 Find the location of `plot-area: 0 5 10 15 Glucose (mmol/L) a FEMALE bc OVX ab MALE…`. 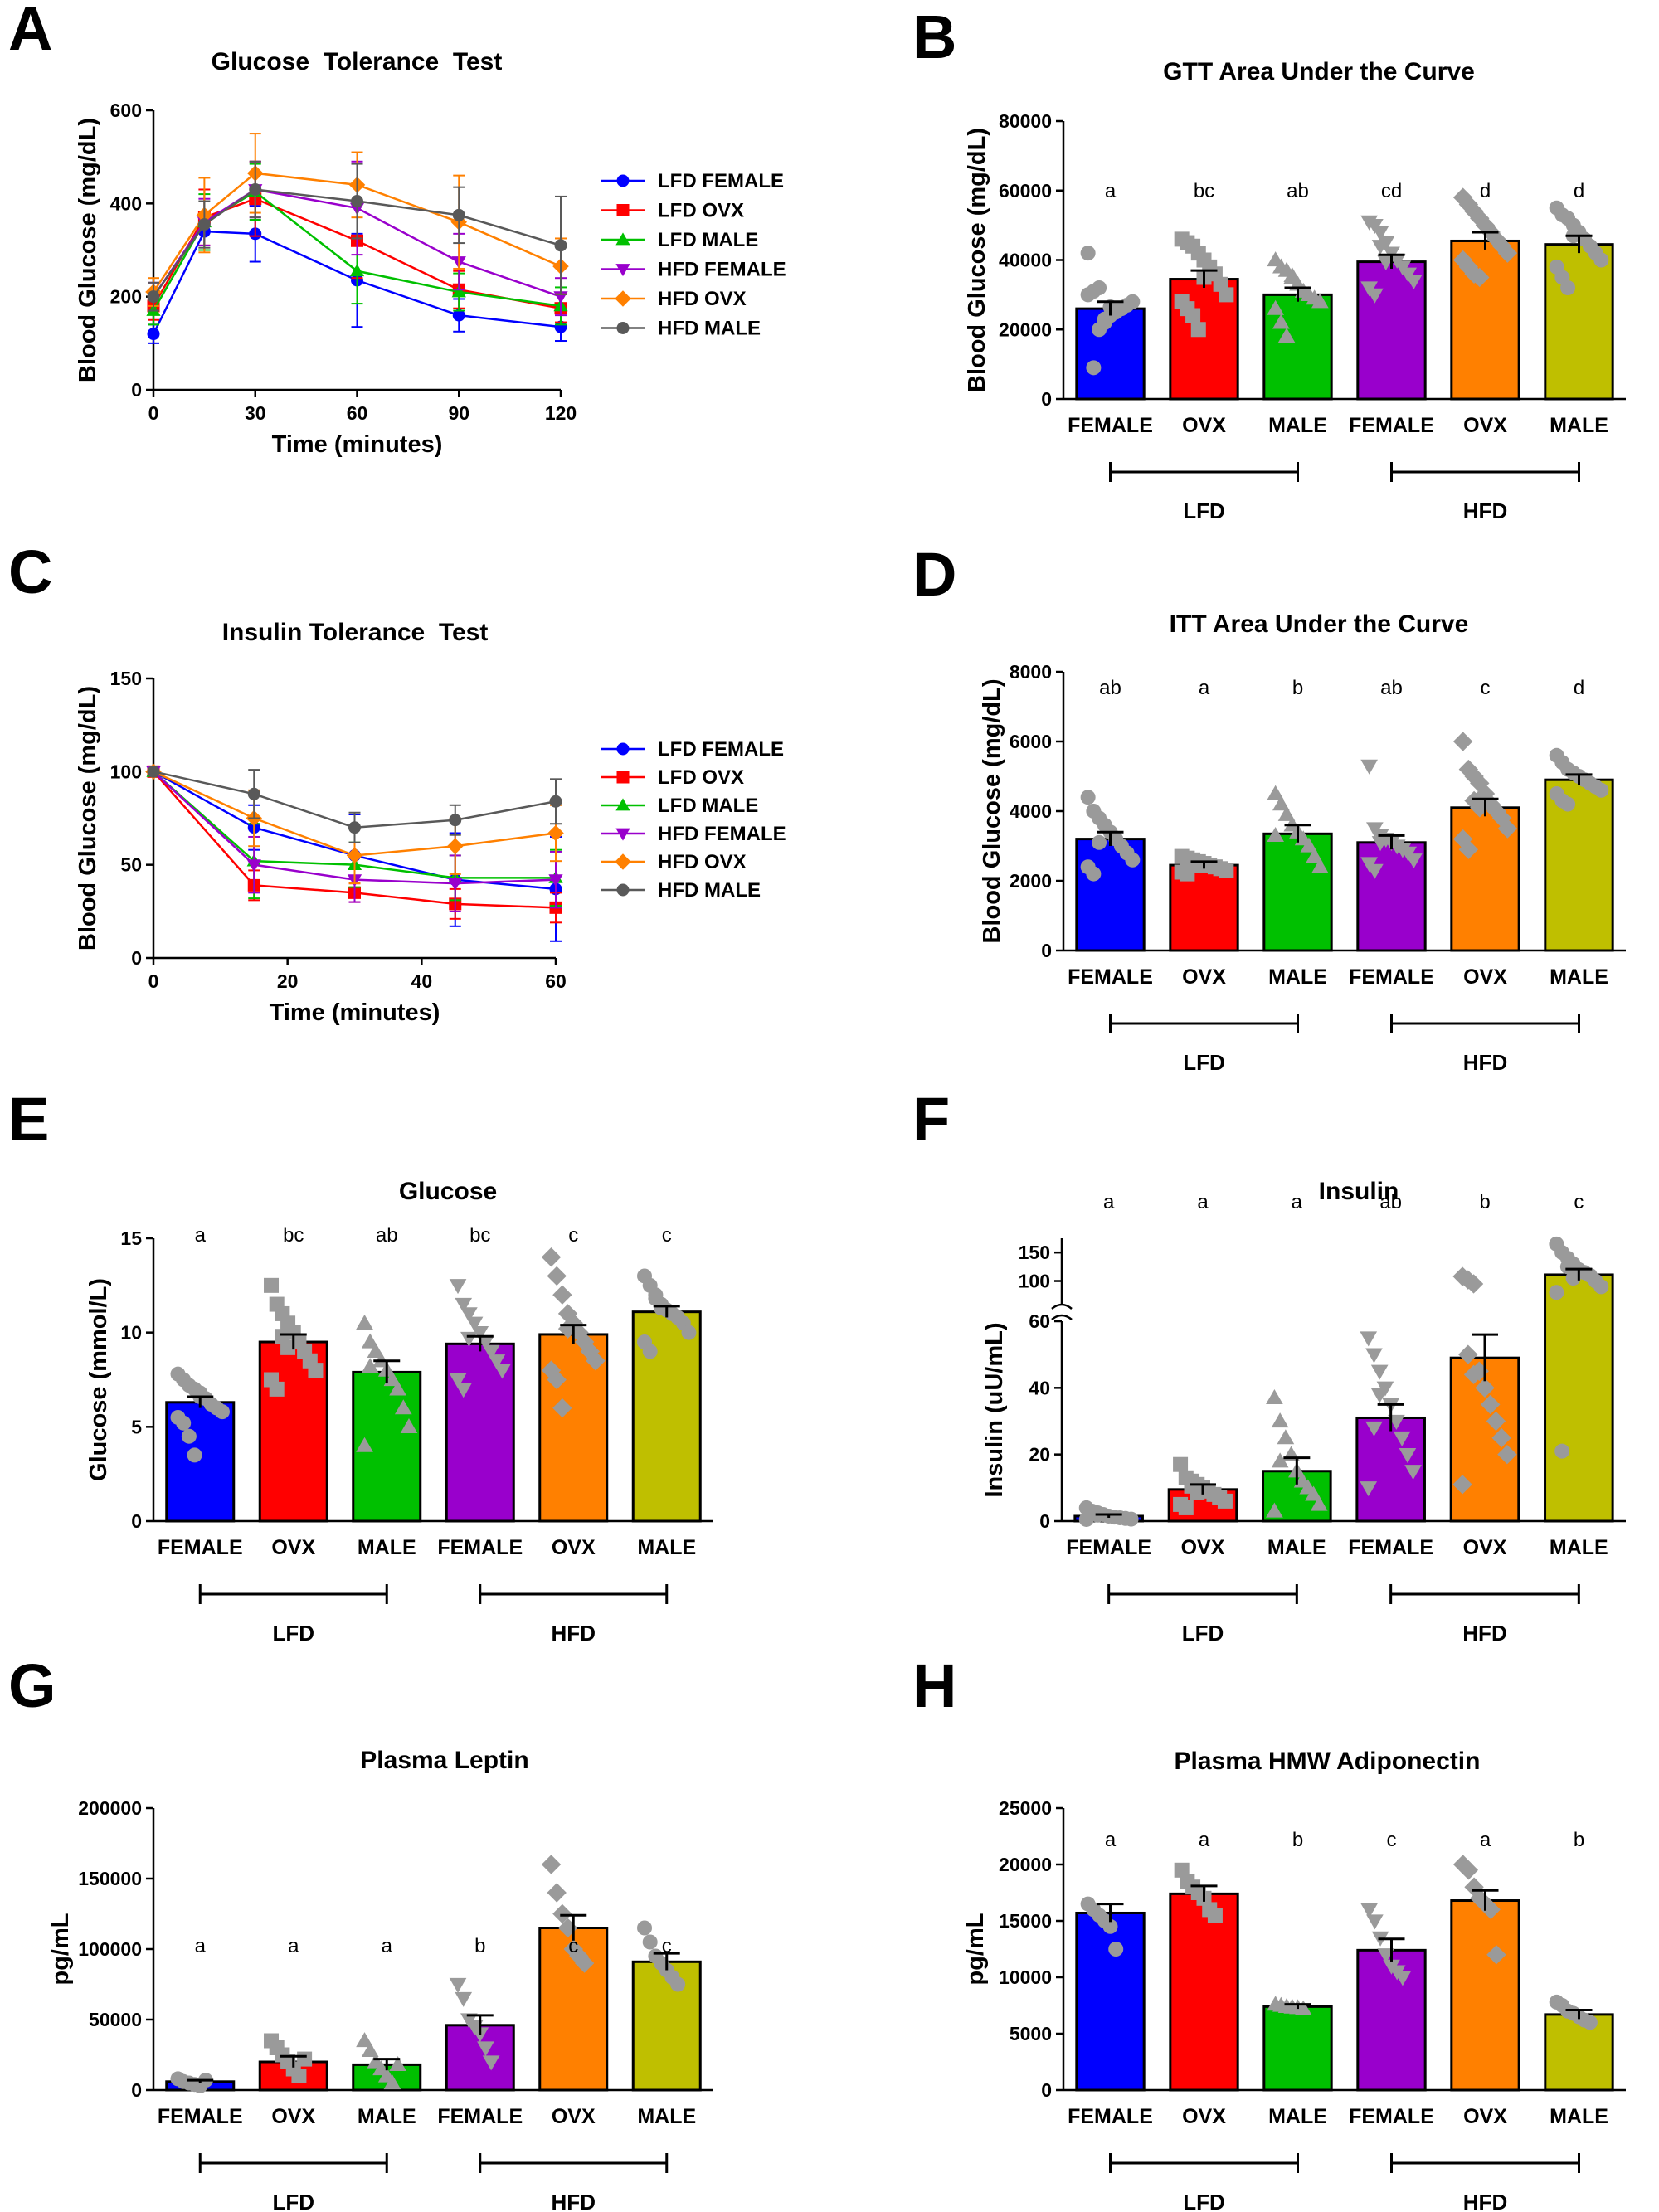

plot-area: 0 5 10 15 Glucose (mmol/L) a FEMALE bc OVX ab MALE… is located at coordinates (399, 1435).